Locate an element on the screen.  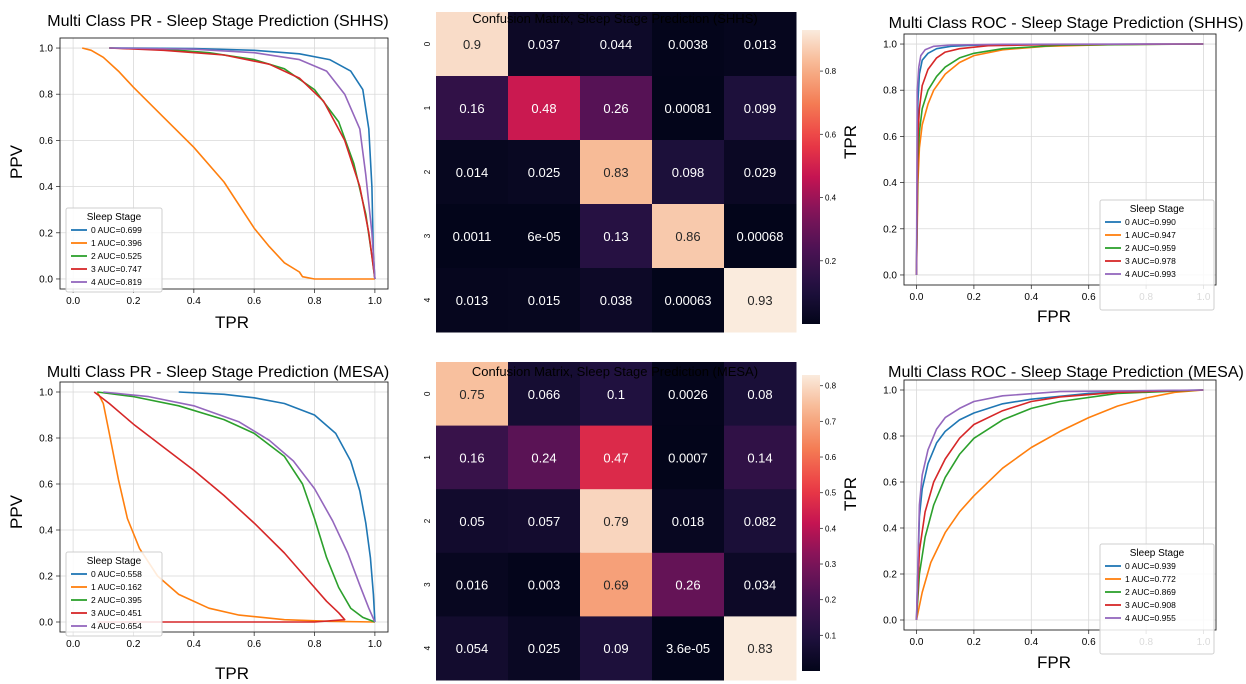
cell-value: 0.054 is located at coordinates (472, 648).